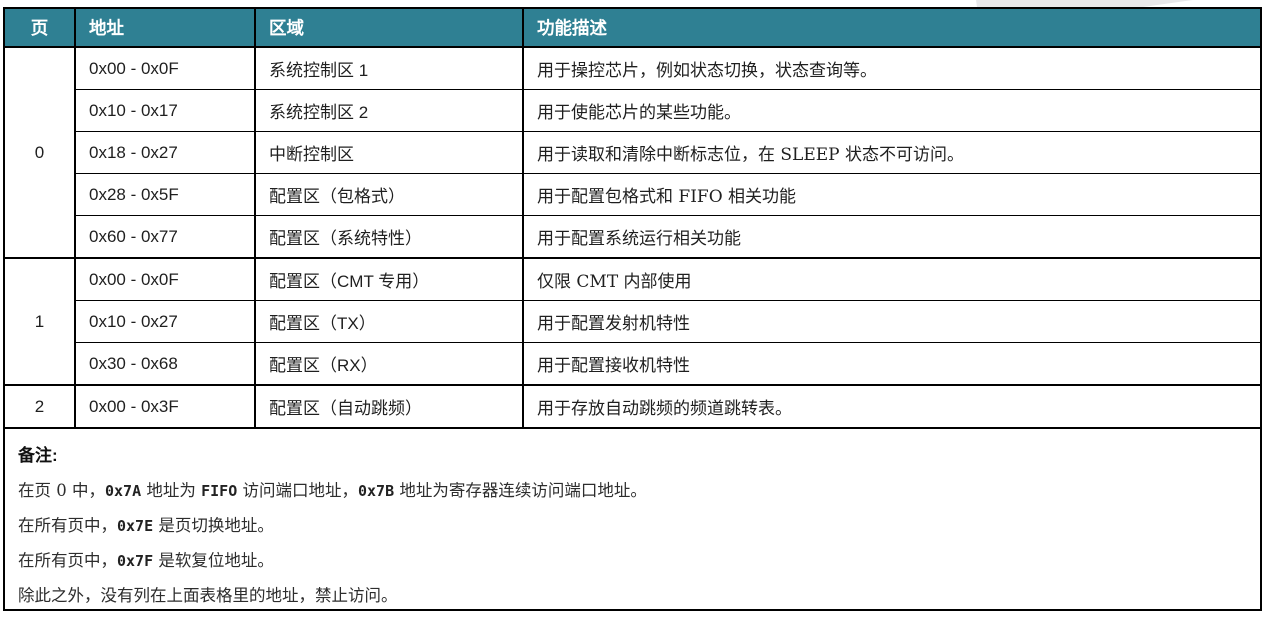 The width and height of the screenshot is (1267, 619). I want to click on region-cell: 配置区（包格式）, so click(389, 194).